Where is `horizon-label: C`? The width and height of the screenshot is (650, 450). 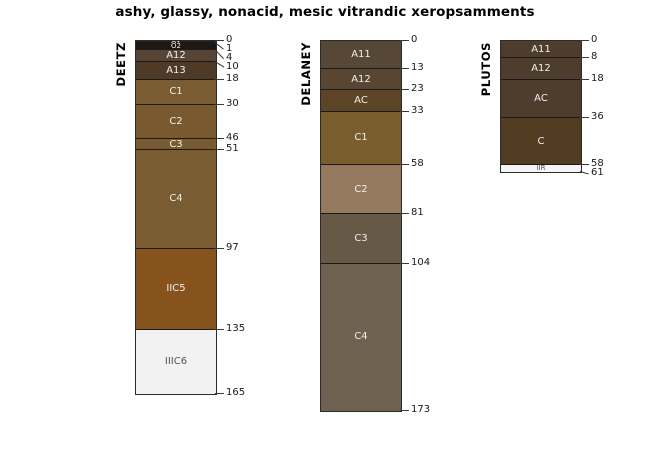
horizon-label: C is located at coordinates (541, 141).